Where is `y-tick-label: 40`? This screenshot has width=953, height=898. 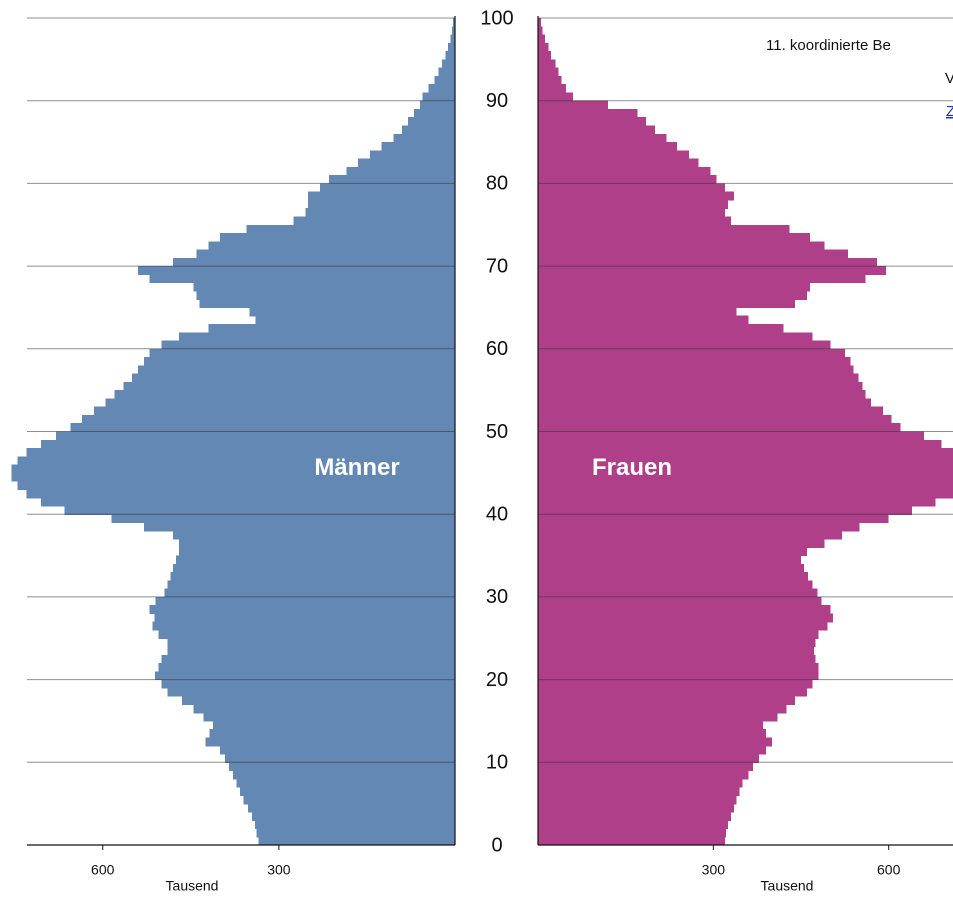 y-tick-label: 40 is located at coordinates (497, 514).